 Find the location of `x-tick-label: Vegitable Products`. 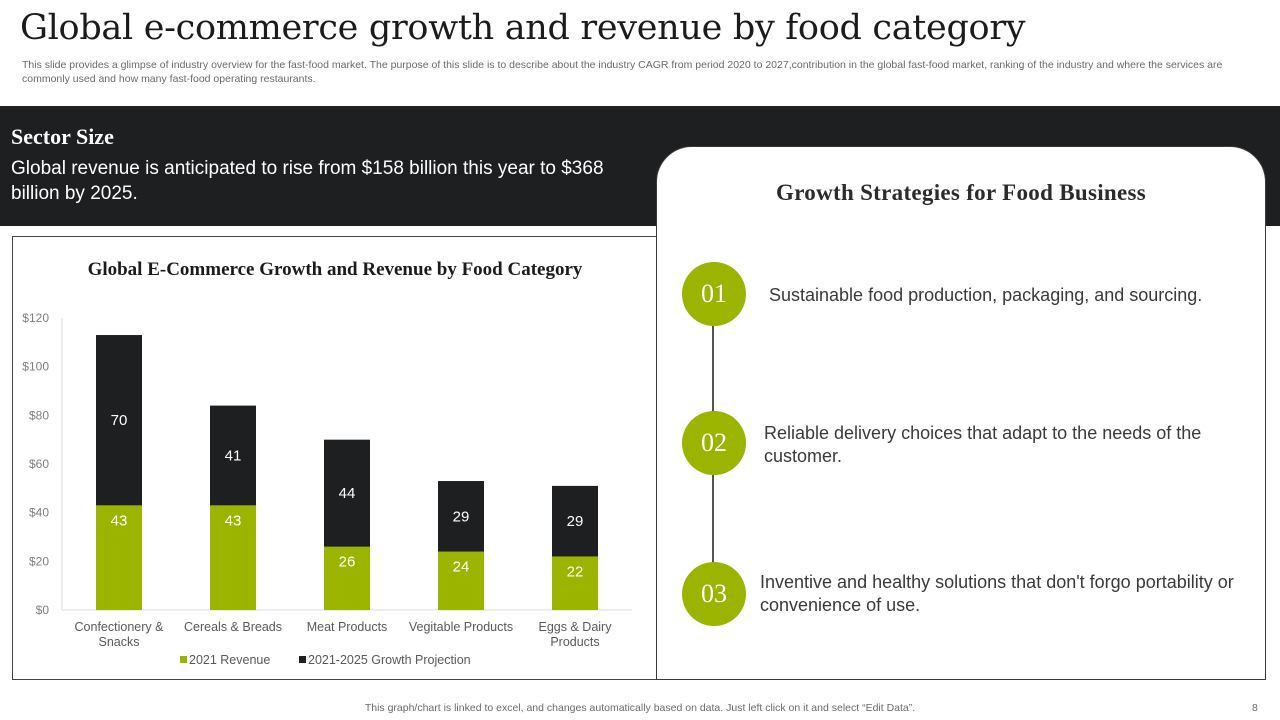

x-tick-label: Vegitable Products is located at coordinates (461, 627).